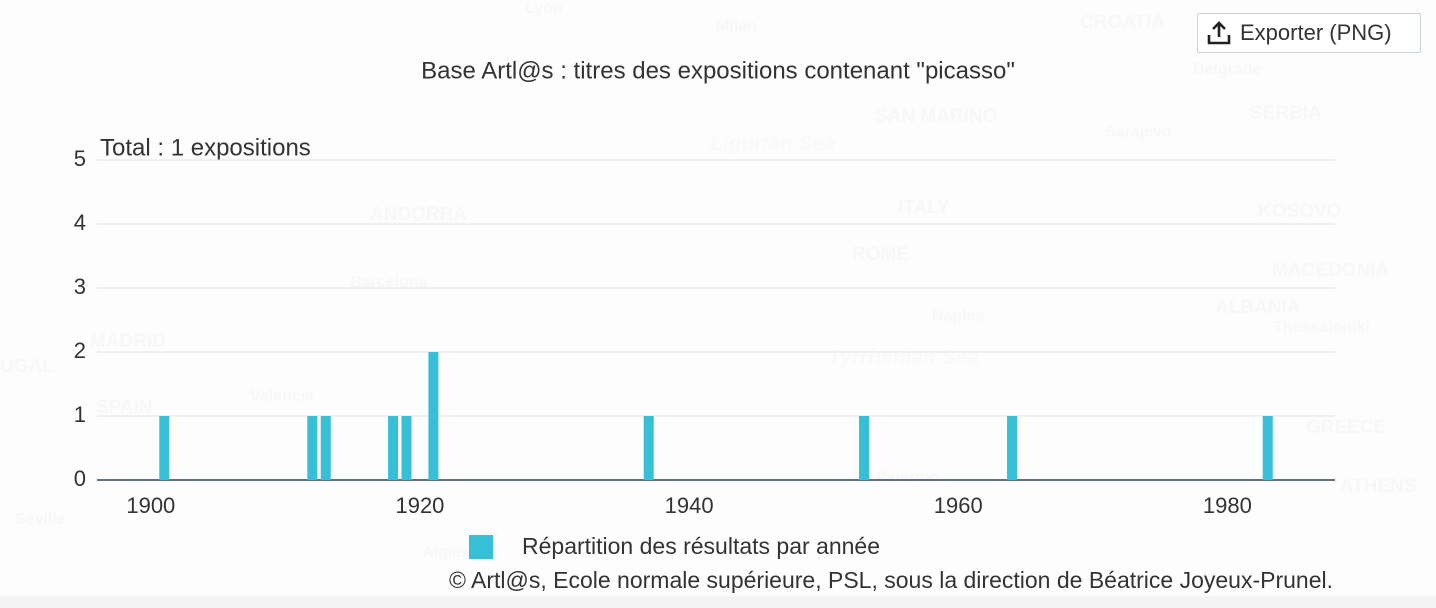 This screenshot has height=608, width=1436. Describe the element at coordinates (419, 505) in the screenshot. I see `x-tick-label: 1920` at that location.